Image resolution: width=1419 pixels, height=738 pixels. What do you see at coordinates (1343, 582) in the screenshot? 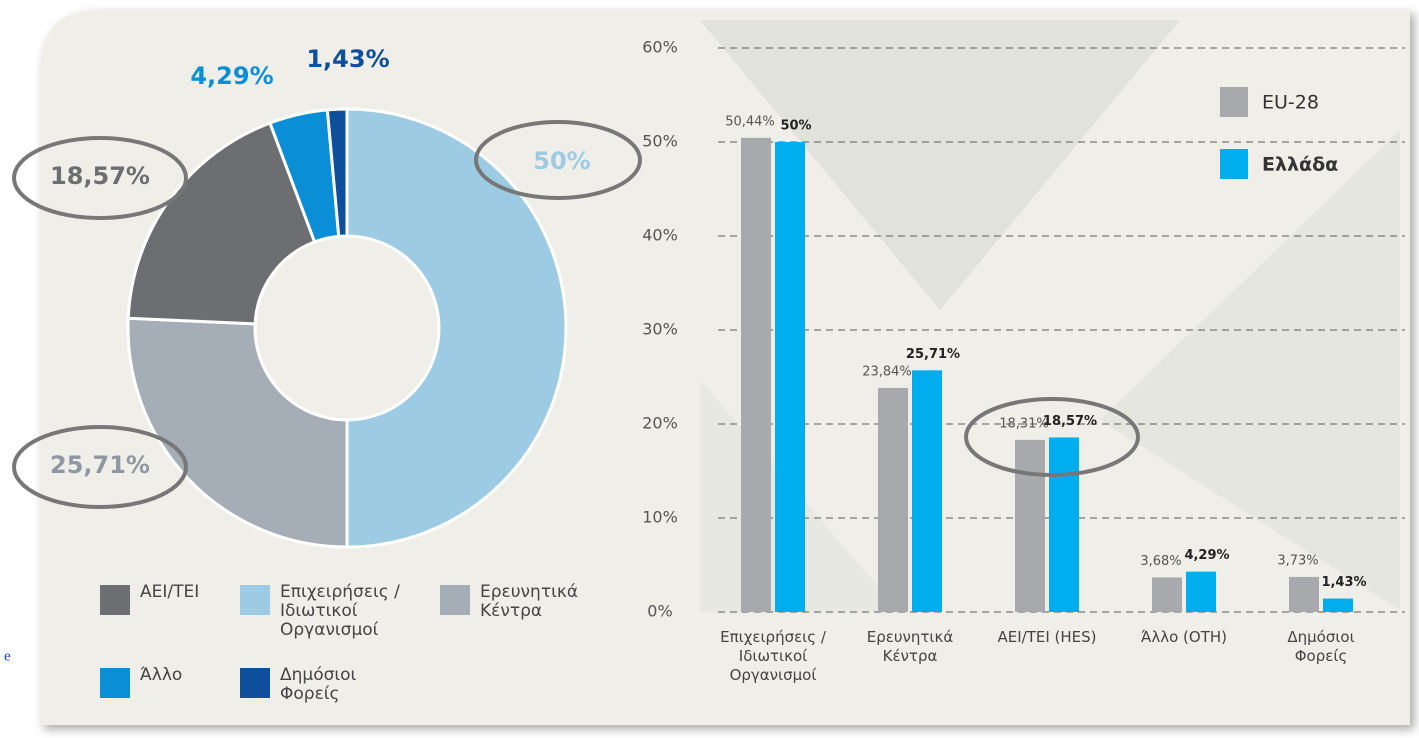
I see `bar-value-label: 1,43%` at bounding box center [1343, 582].